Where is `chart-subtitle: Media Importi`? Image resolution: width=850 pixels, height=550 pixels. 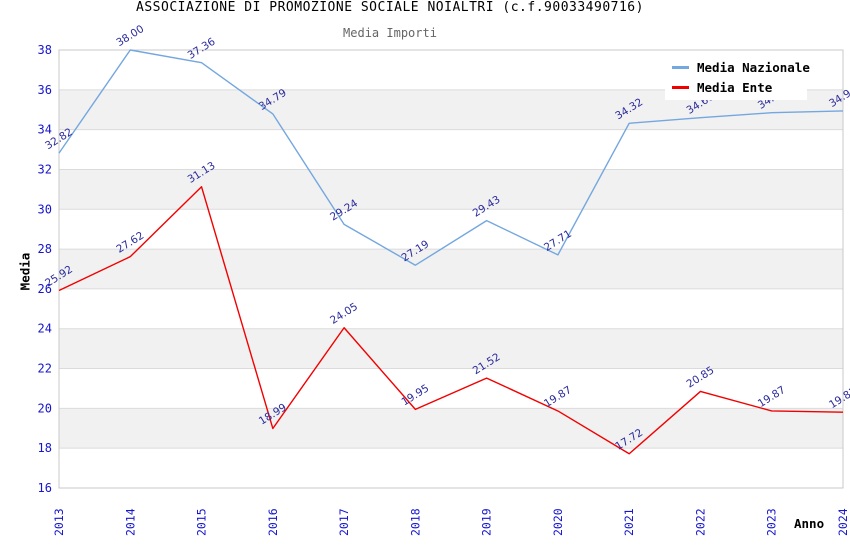 chart-subtitle: Media Importi is located at coordinates (390, 33).